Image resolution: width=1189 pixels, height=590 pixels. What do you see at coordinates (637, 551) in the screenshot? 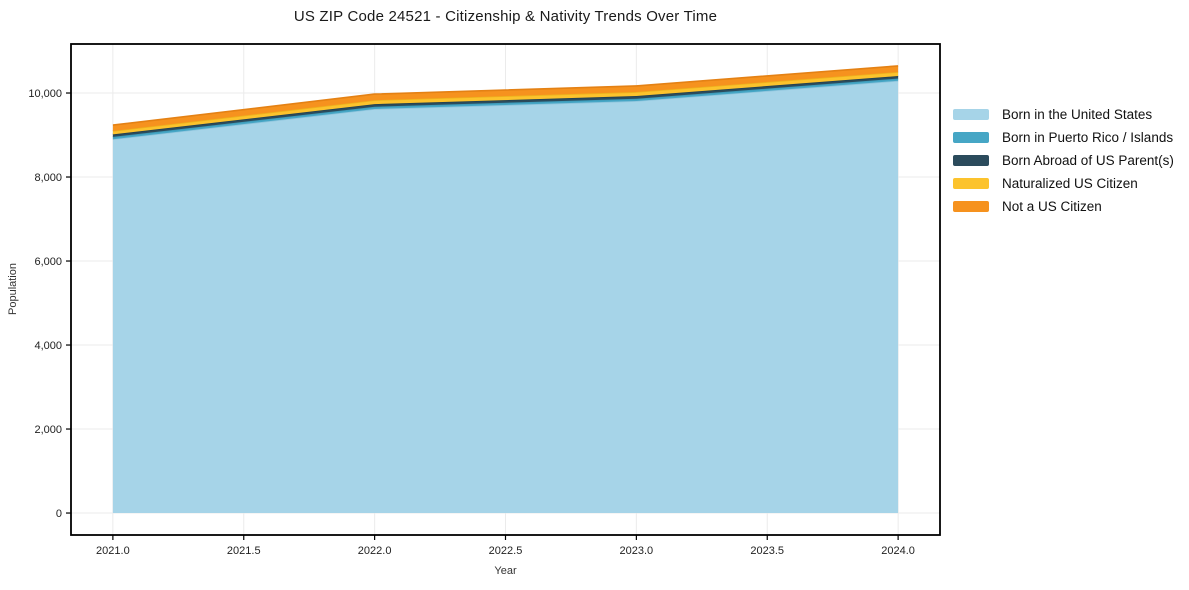
I see `x-tick-label: 2023.0` at bounding box center [637, 551].